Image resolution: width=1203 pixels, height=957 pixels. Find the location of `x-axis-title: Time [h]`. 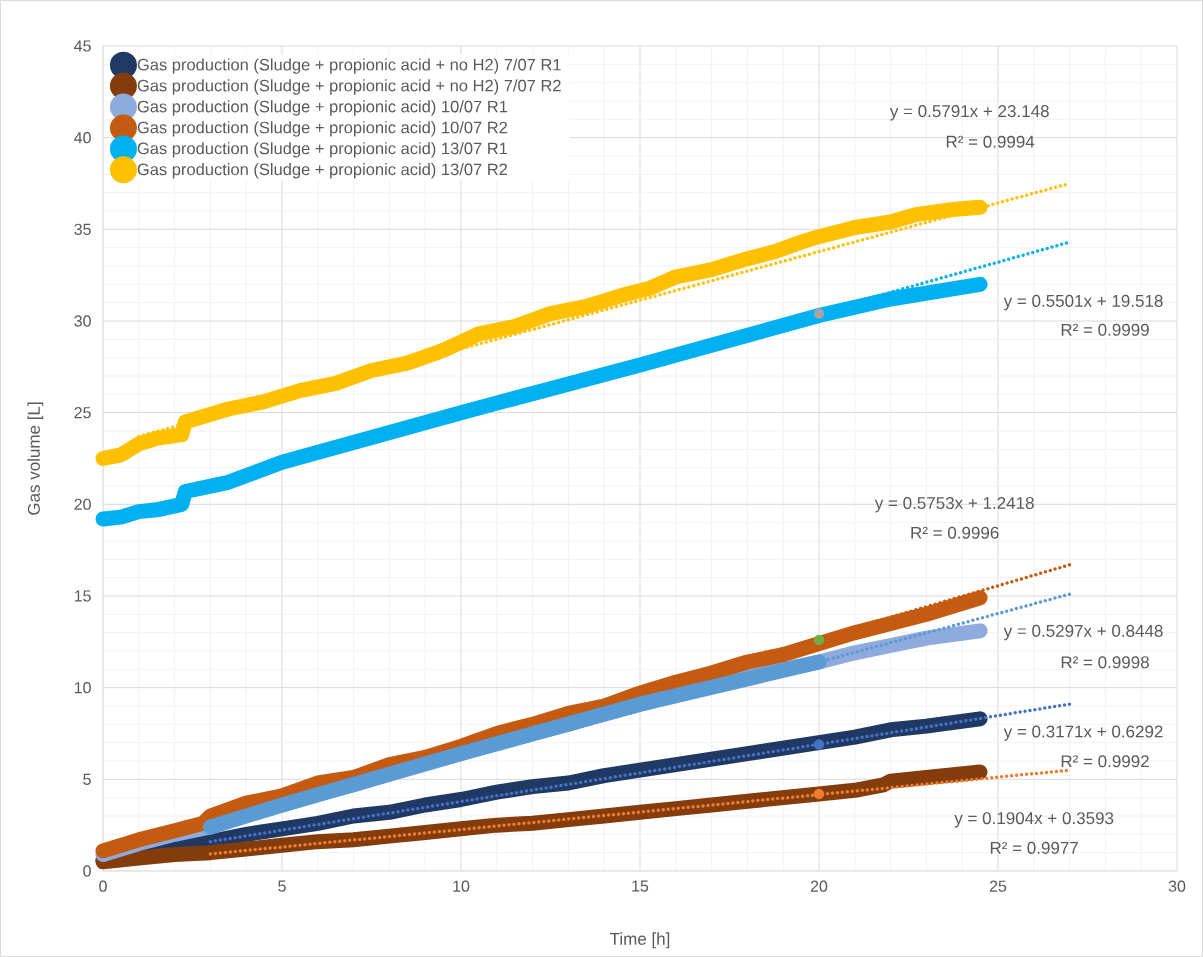

x-axis-title: Time [h] is located at coordinates (639, 940).